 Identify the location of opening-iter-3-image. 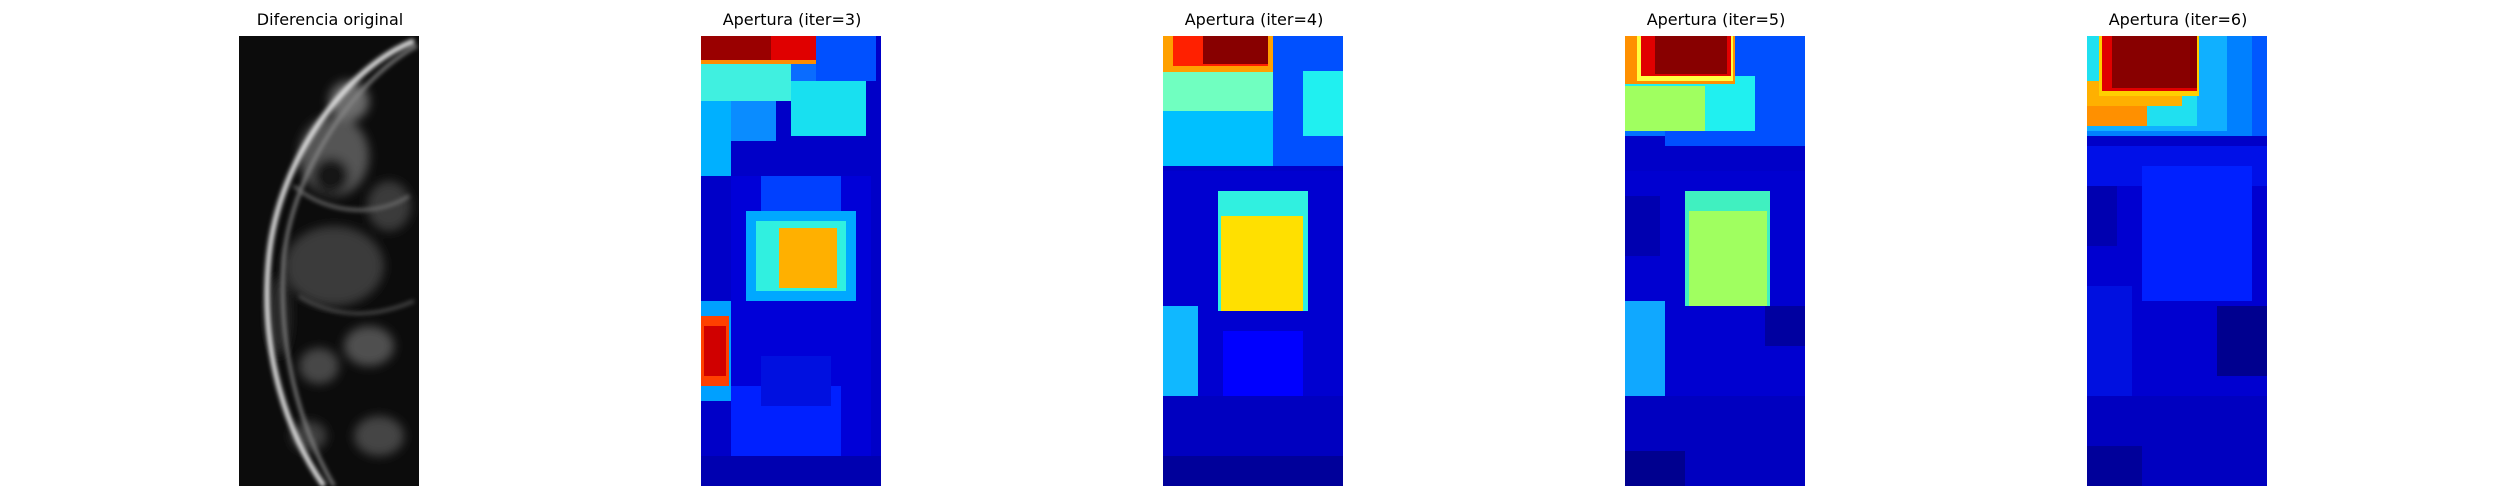
(791, 261).